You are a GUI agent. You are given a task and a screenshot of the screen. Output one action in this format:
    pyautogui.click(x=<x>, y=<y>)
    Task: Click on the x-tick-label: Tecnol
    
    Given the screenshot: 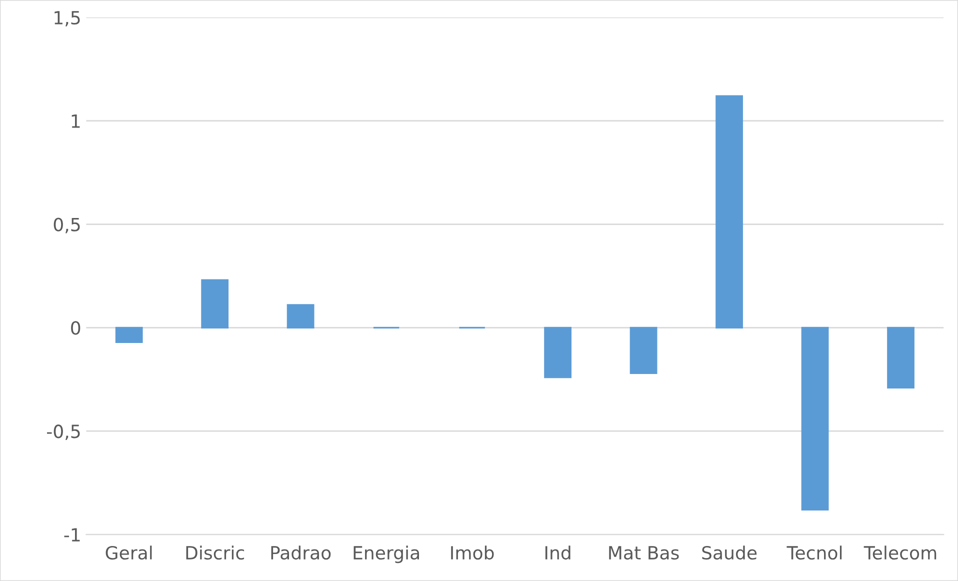 What is the action you would take?
    pyautogui.click(x=814, y=553)
    